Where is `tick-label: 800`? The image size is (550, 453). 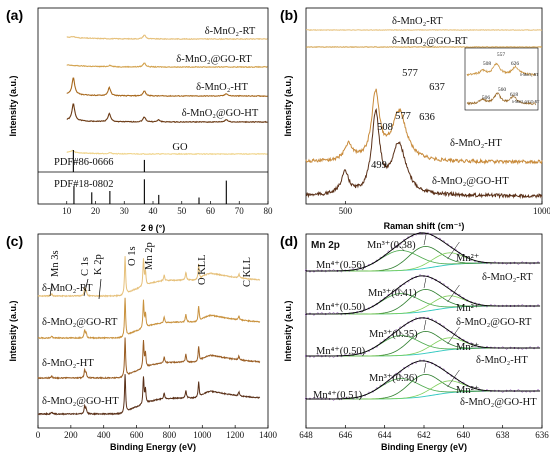 tick-label: 800 is located at coordinates (170, 435).